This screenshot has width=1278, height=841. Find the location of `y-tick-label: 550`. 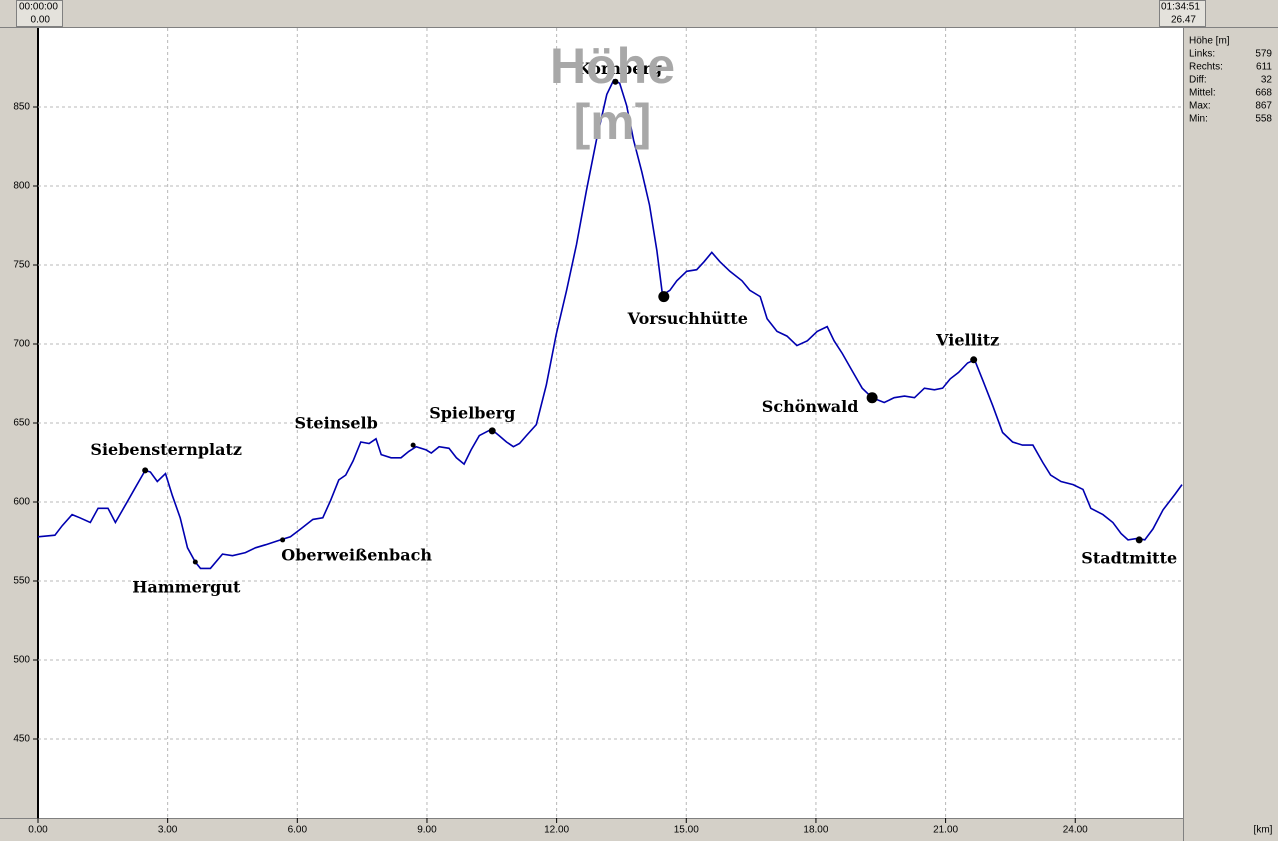

y-tick-label: 550 is located at coordinates (21, 581).